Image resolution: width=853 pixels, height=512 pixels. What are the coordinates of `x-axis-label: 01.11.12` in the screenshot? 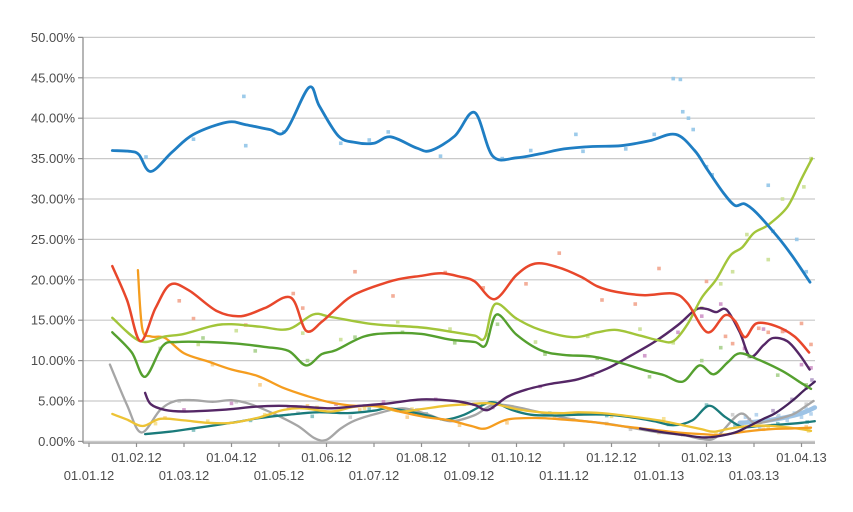 It's located at (564, 475).